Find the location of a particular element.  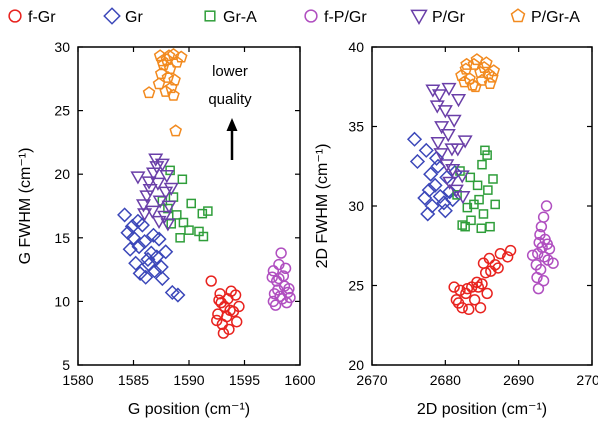

annotation-line-2: quality is located at coordinates (230, 99).